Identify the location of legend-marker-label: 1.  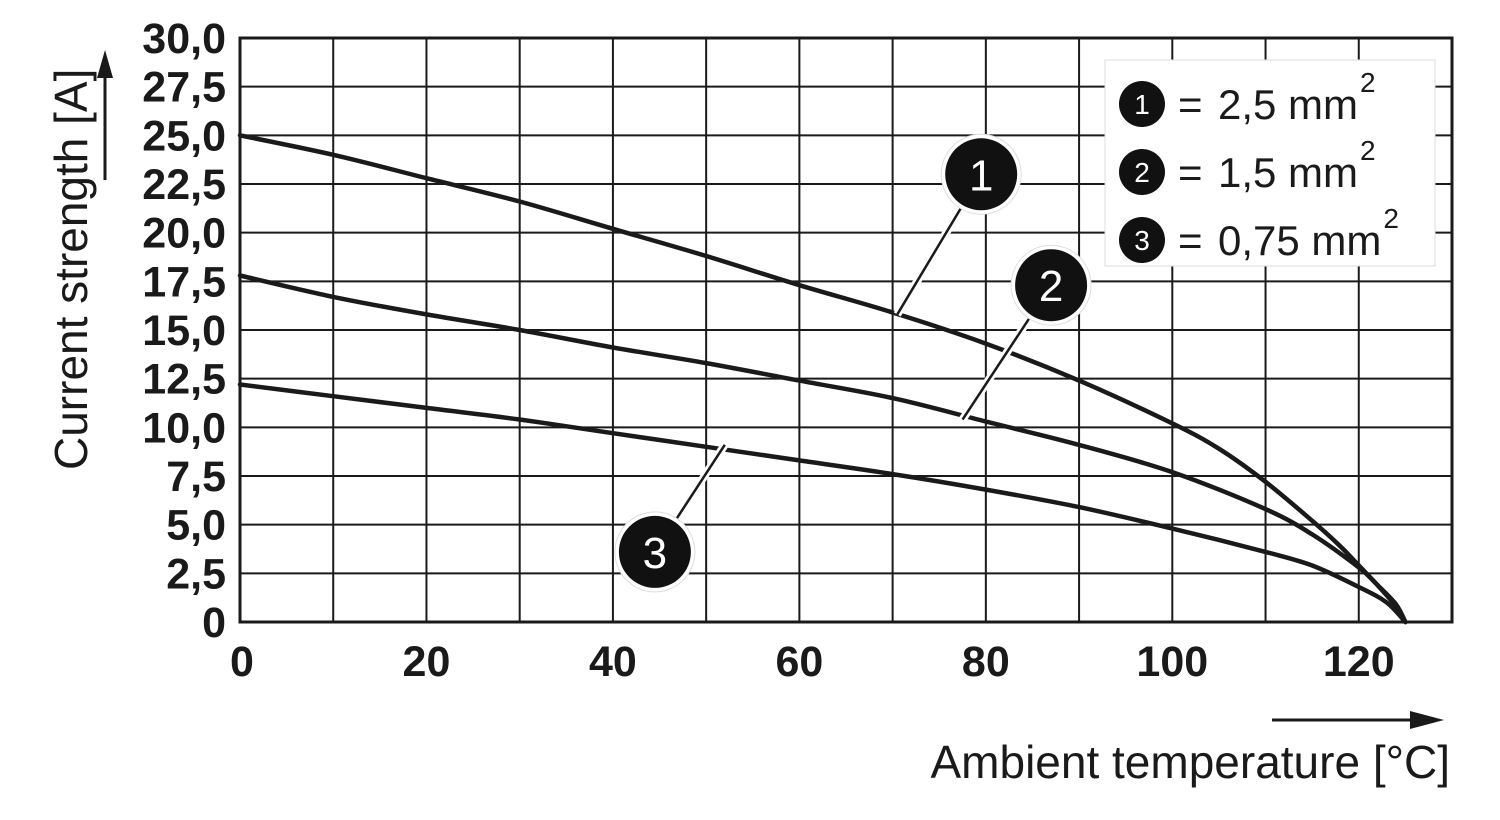
(1142, 104).